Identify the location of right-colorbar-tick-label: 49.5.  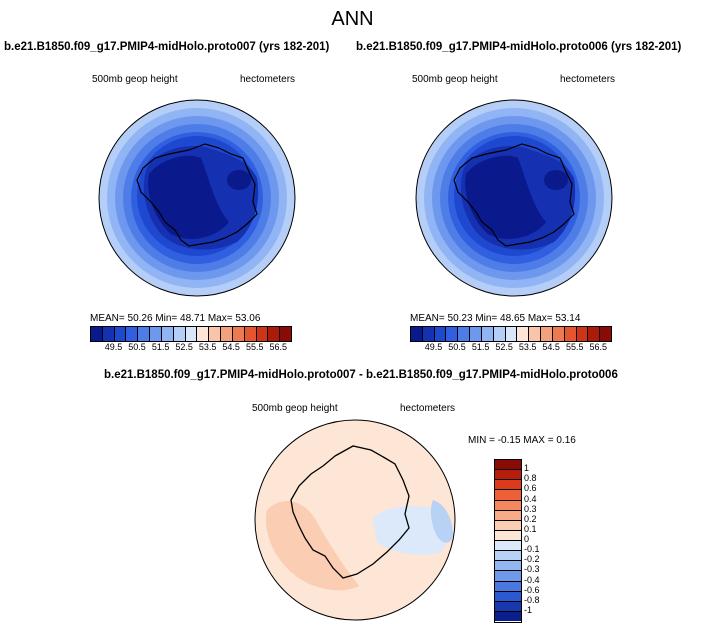
(433, 347).